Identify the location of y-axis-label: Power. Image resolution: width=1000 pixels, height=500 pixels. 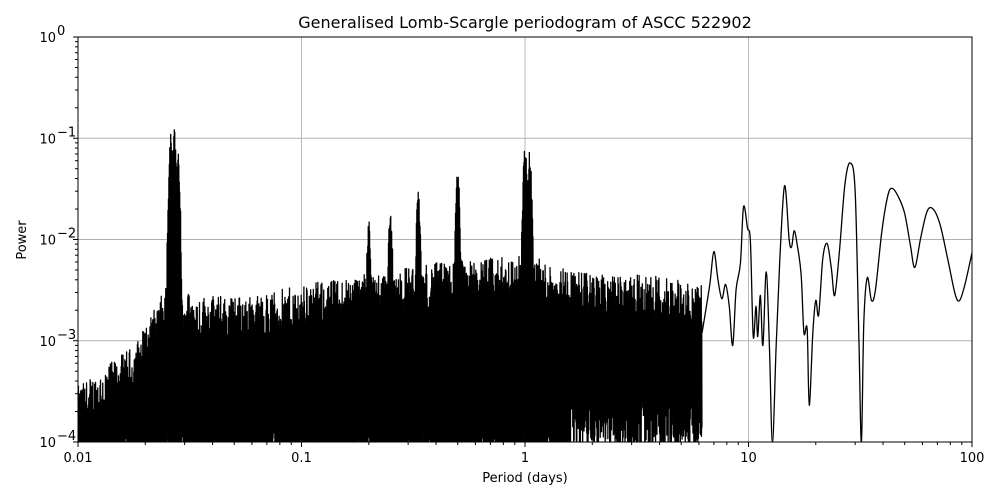
(22, 240).